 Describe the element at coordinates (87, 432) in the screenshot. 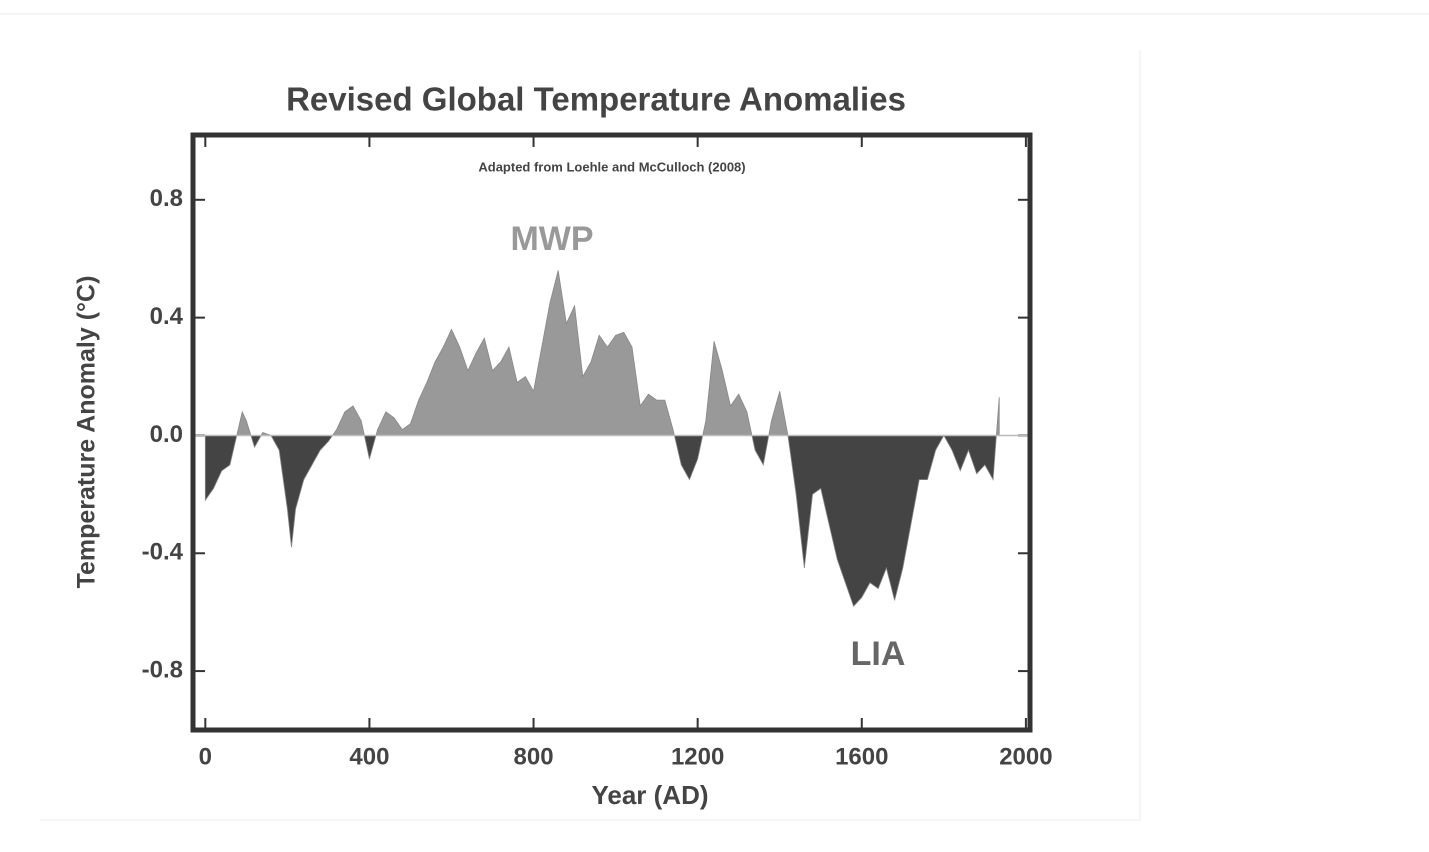

I see `y-axis-label: Temperature Anomaly (°C)` at that location.